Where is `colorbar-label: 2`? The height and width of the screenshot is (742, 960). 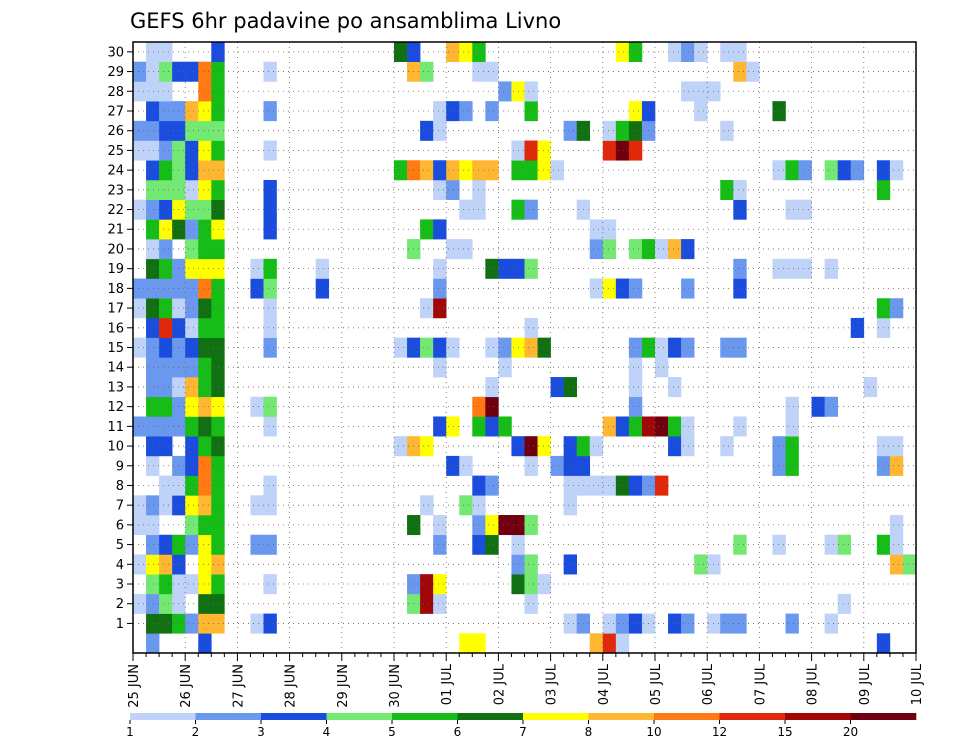 colorbar-label: 2 is located at coordinates (196, 732).